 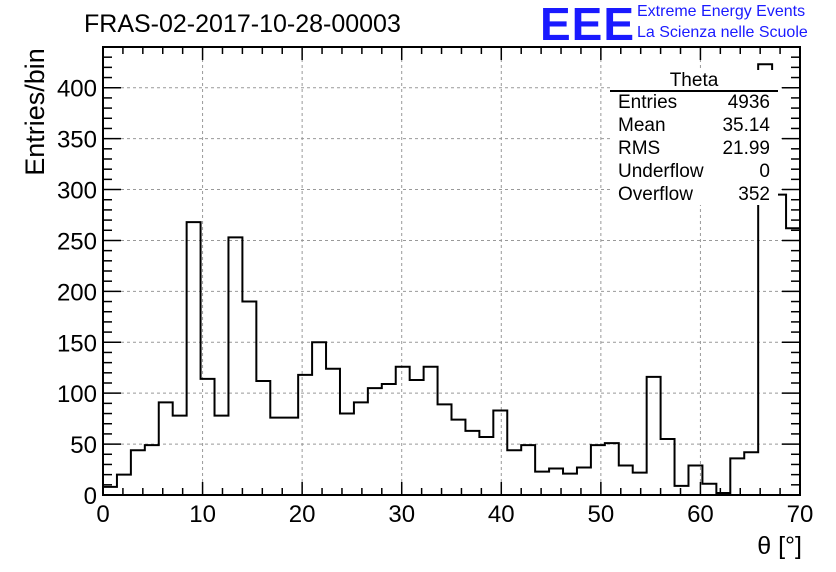 What do you see at coordinates (77, 343) in the screenshot?
I see `y-tick-label: 150` at bounding box center [77, 343].